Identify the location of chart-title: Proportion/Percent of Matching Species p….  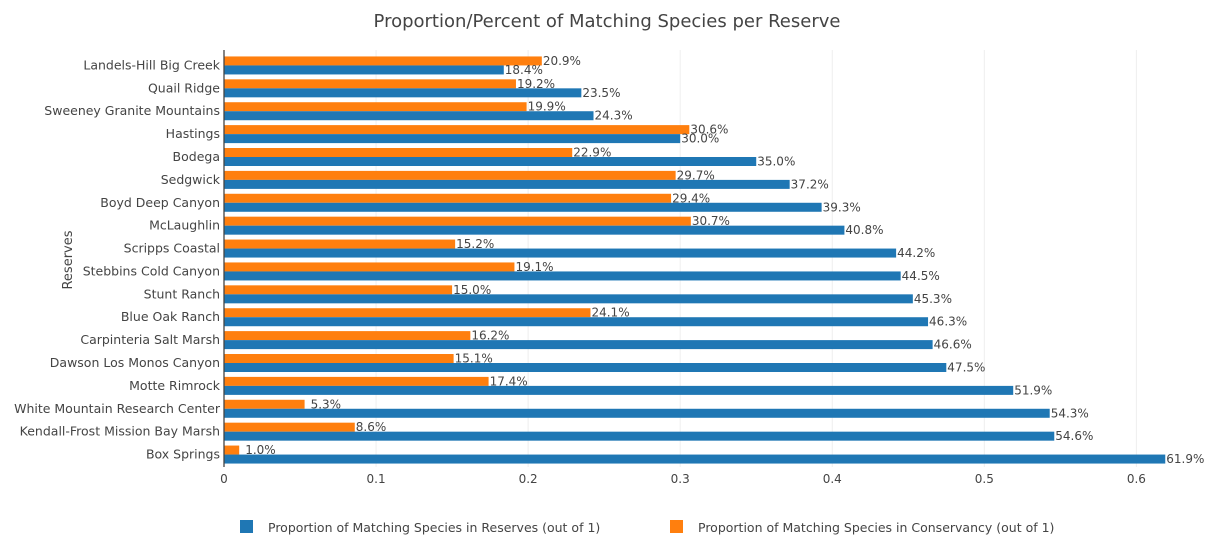
(607, 21).